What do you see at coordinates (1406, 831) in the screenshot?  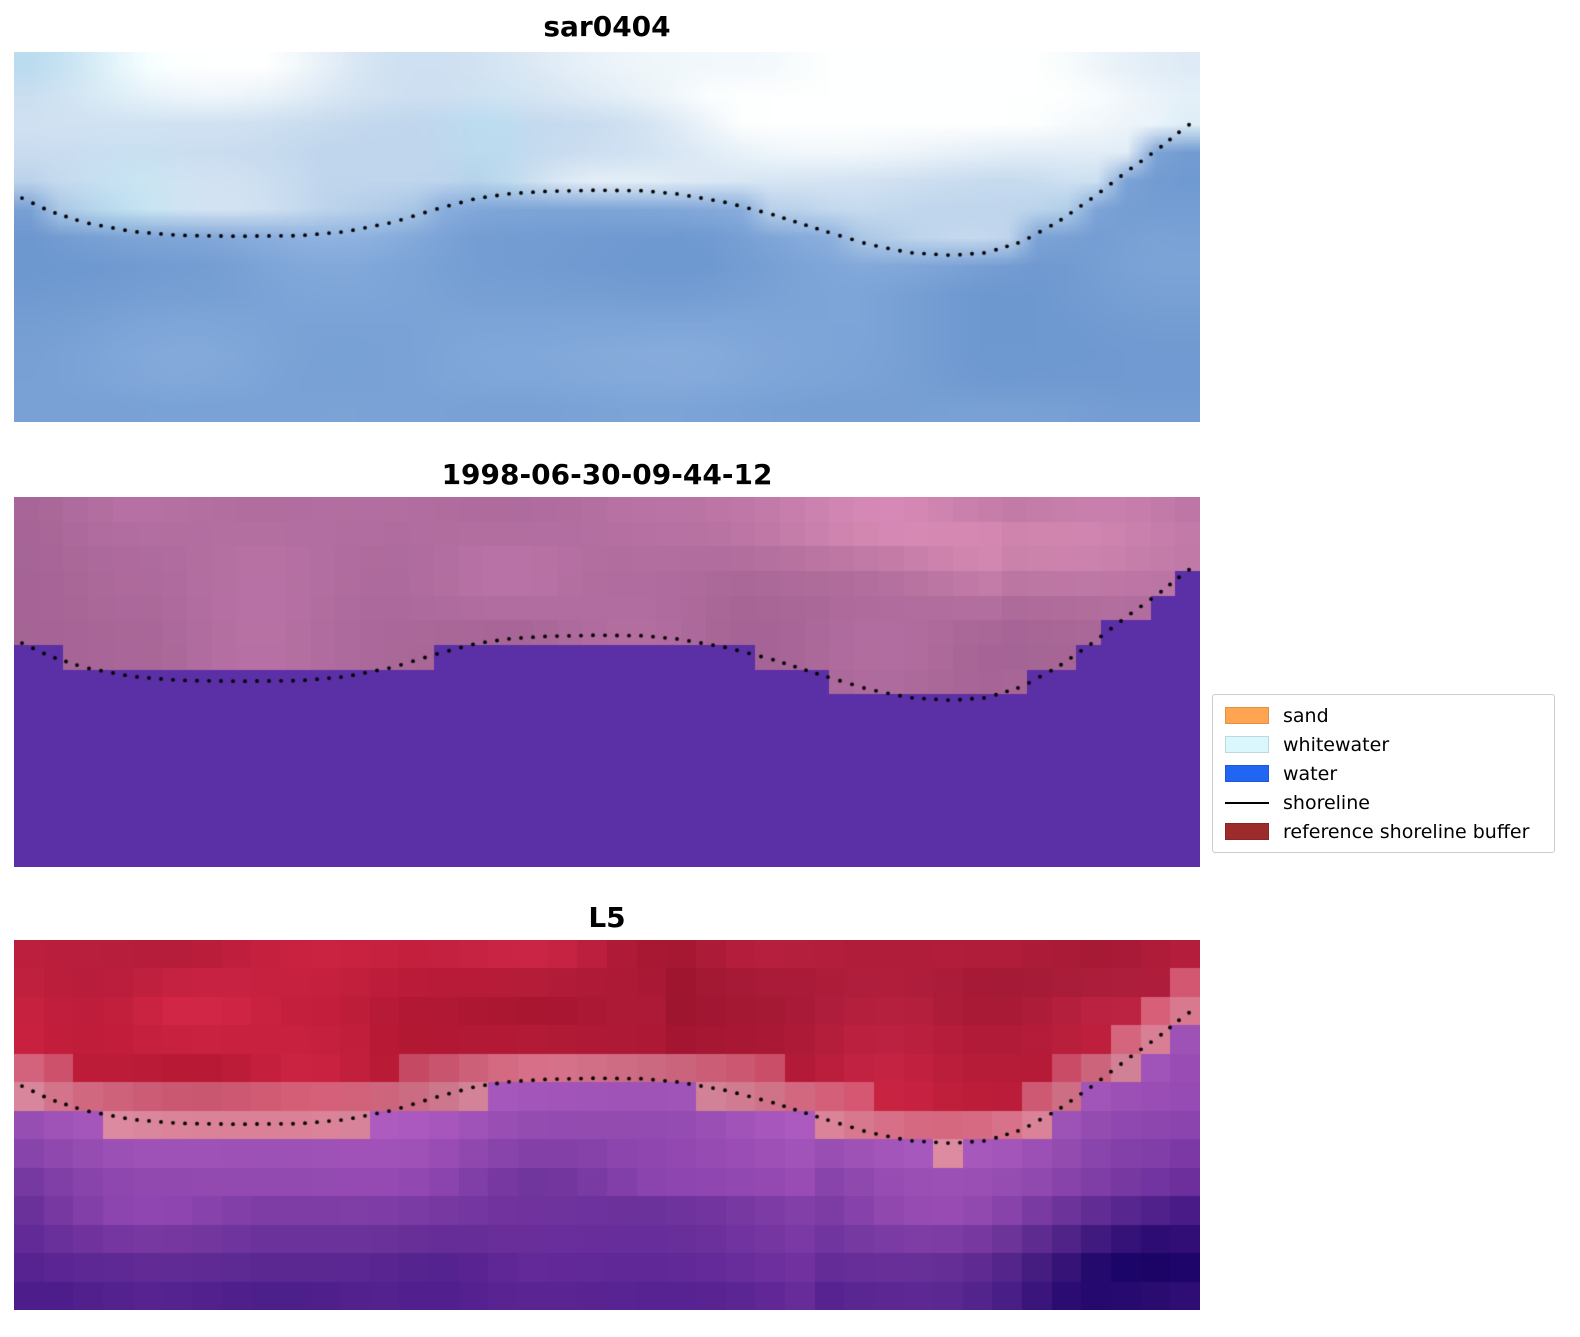 I see `legend-label-reference-buffer: reference shoreline buffer` at bounding box center [1406, 831].